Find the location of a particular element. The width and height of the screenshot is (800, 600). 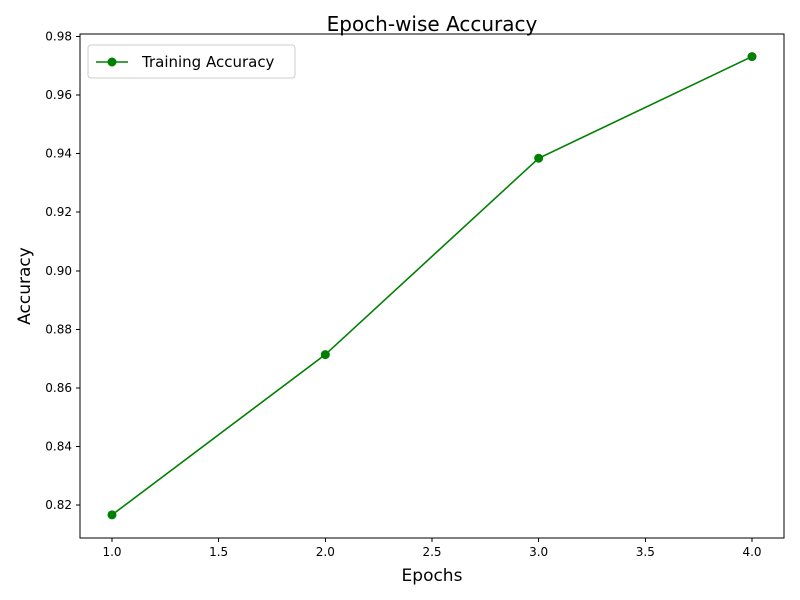

x-tick-label: 4.0 is located at coordinates (751, 552).